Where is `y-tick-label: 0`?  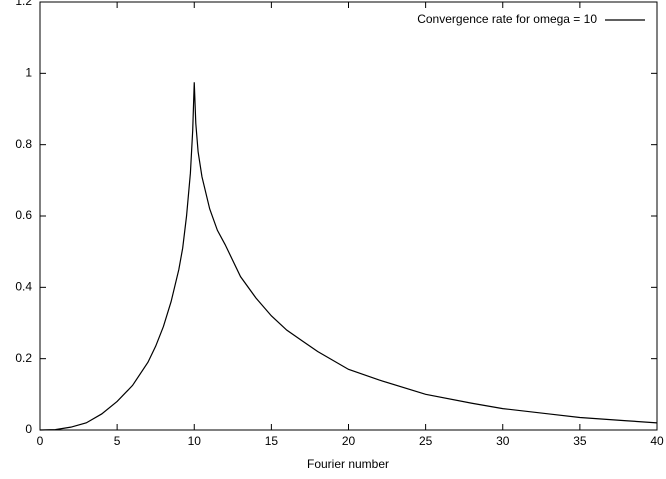 y-tick-label: 0 is located at coordinates (28, 429).